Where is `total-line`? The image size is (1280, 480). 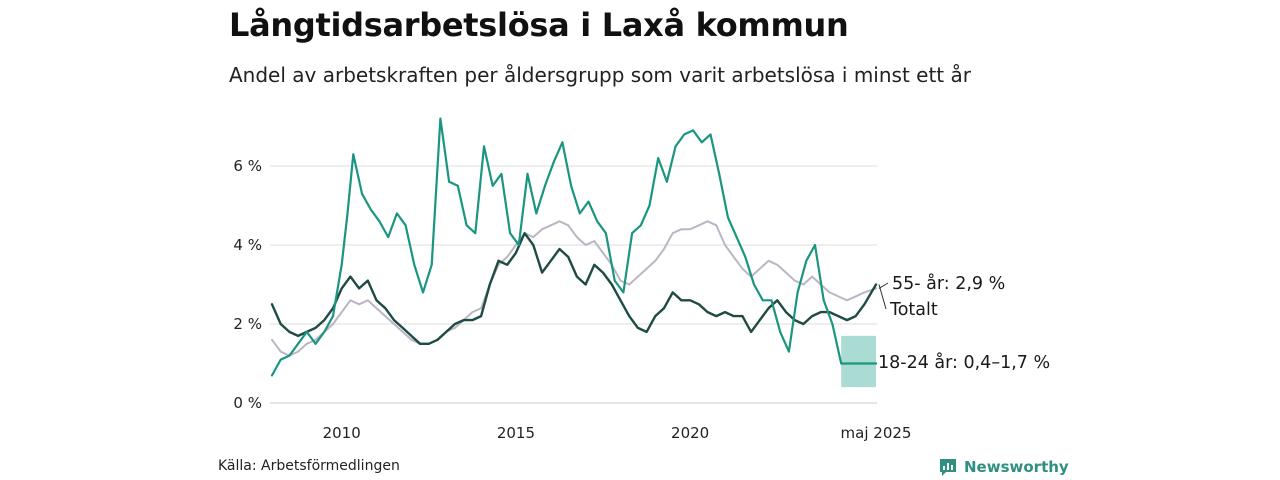 total-line is located at coordinates (574, 288).